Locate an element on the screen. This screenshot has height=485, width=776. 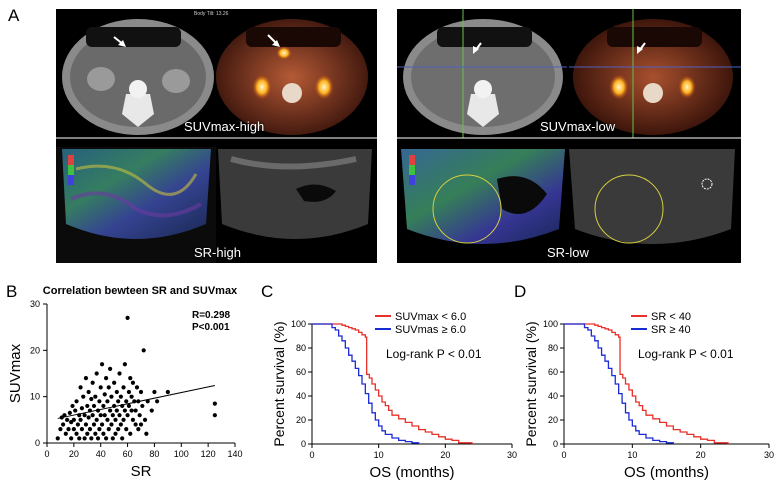
y-tick-label: 30 is located at coordinates (35, 304).